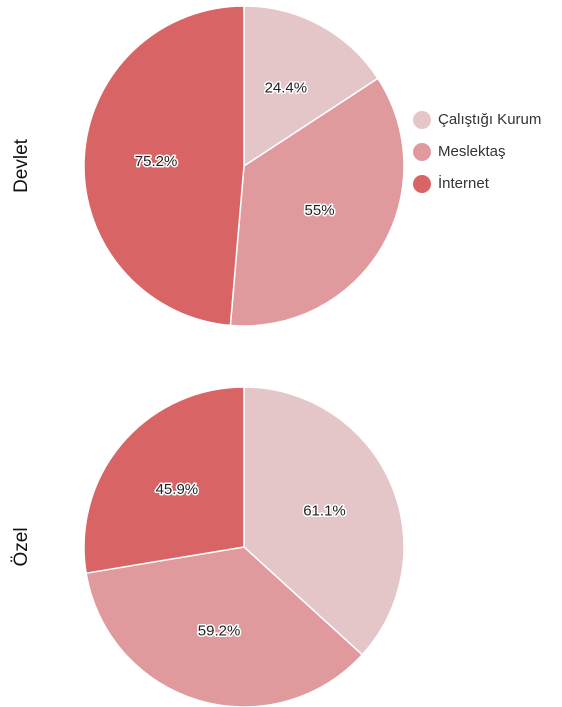 Image resolution: width=562 pixels, height=707 pixels. Describe the element at coordinates (156, 161) in the screenshot. I see `value-label: 75.2%` at that location.